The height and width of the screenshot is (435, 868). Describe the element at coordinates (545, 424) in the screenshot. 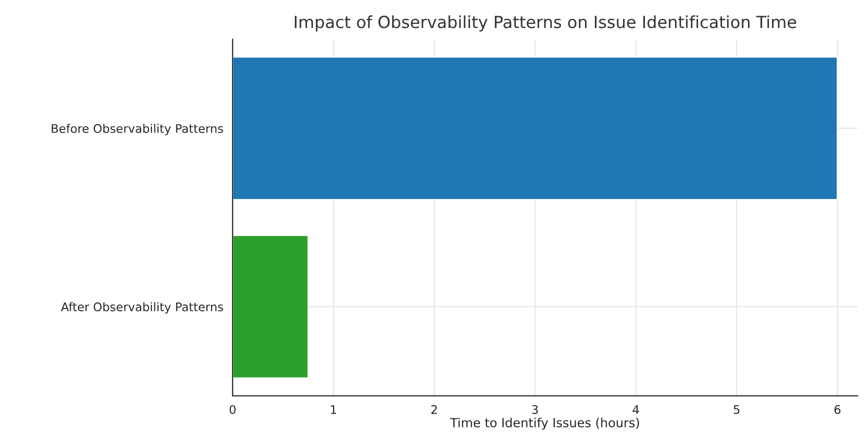

I see `x-axis-title: Time to Identify Issues (hours)` at that location.